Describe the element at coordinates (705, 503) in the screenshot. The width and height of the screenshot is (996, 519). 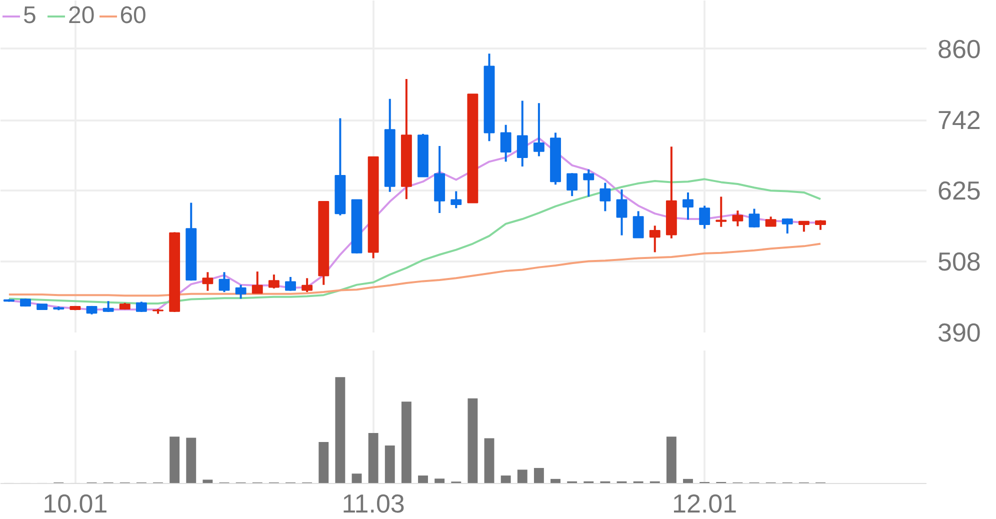
I see `x-tick-label: 12.01` at that location.